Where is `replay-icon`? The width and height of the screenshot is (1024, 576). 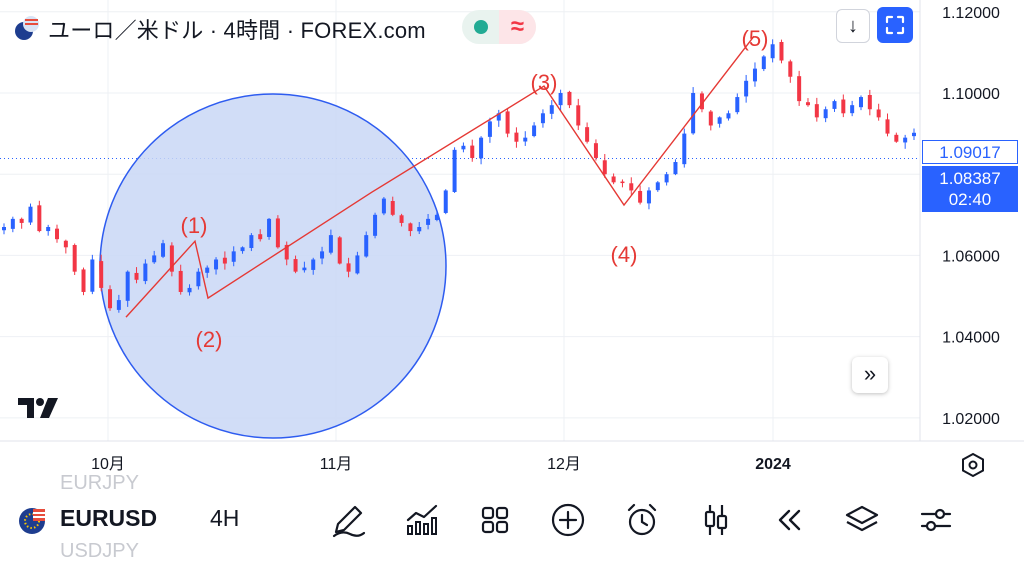 replay-icon is located at coordinates (789, 520).